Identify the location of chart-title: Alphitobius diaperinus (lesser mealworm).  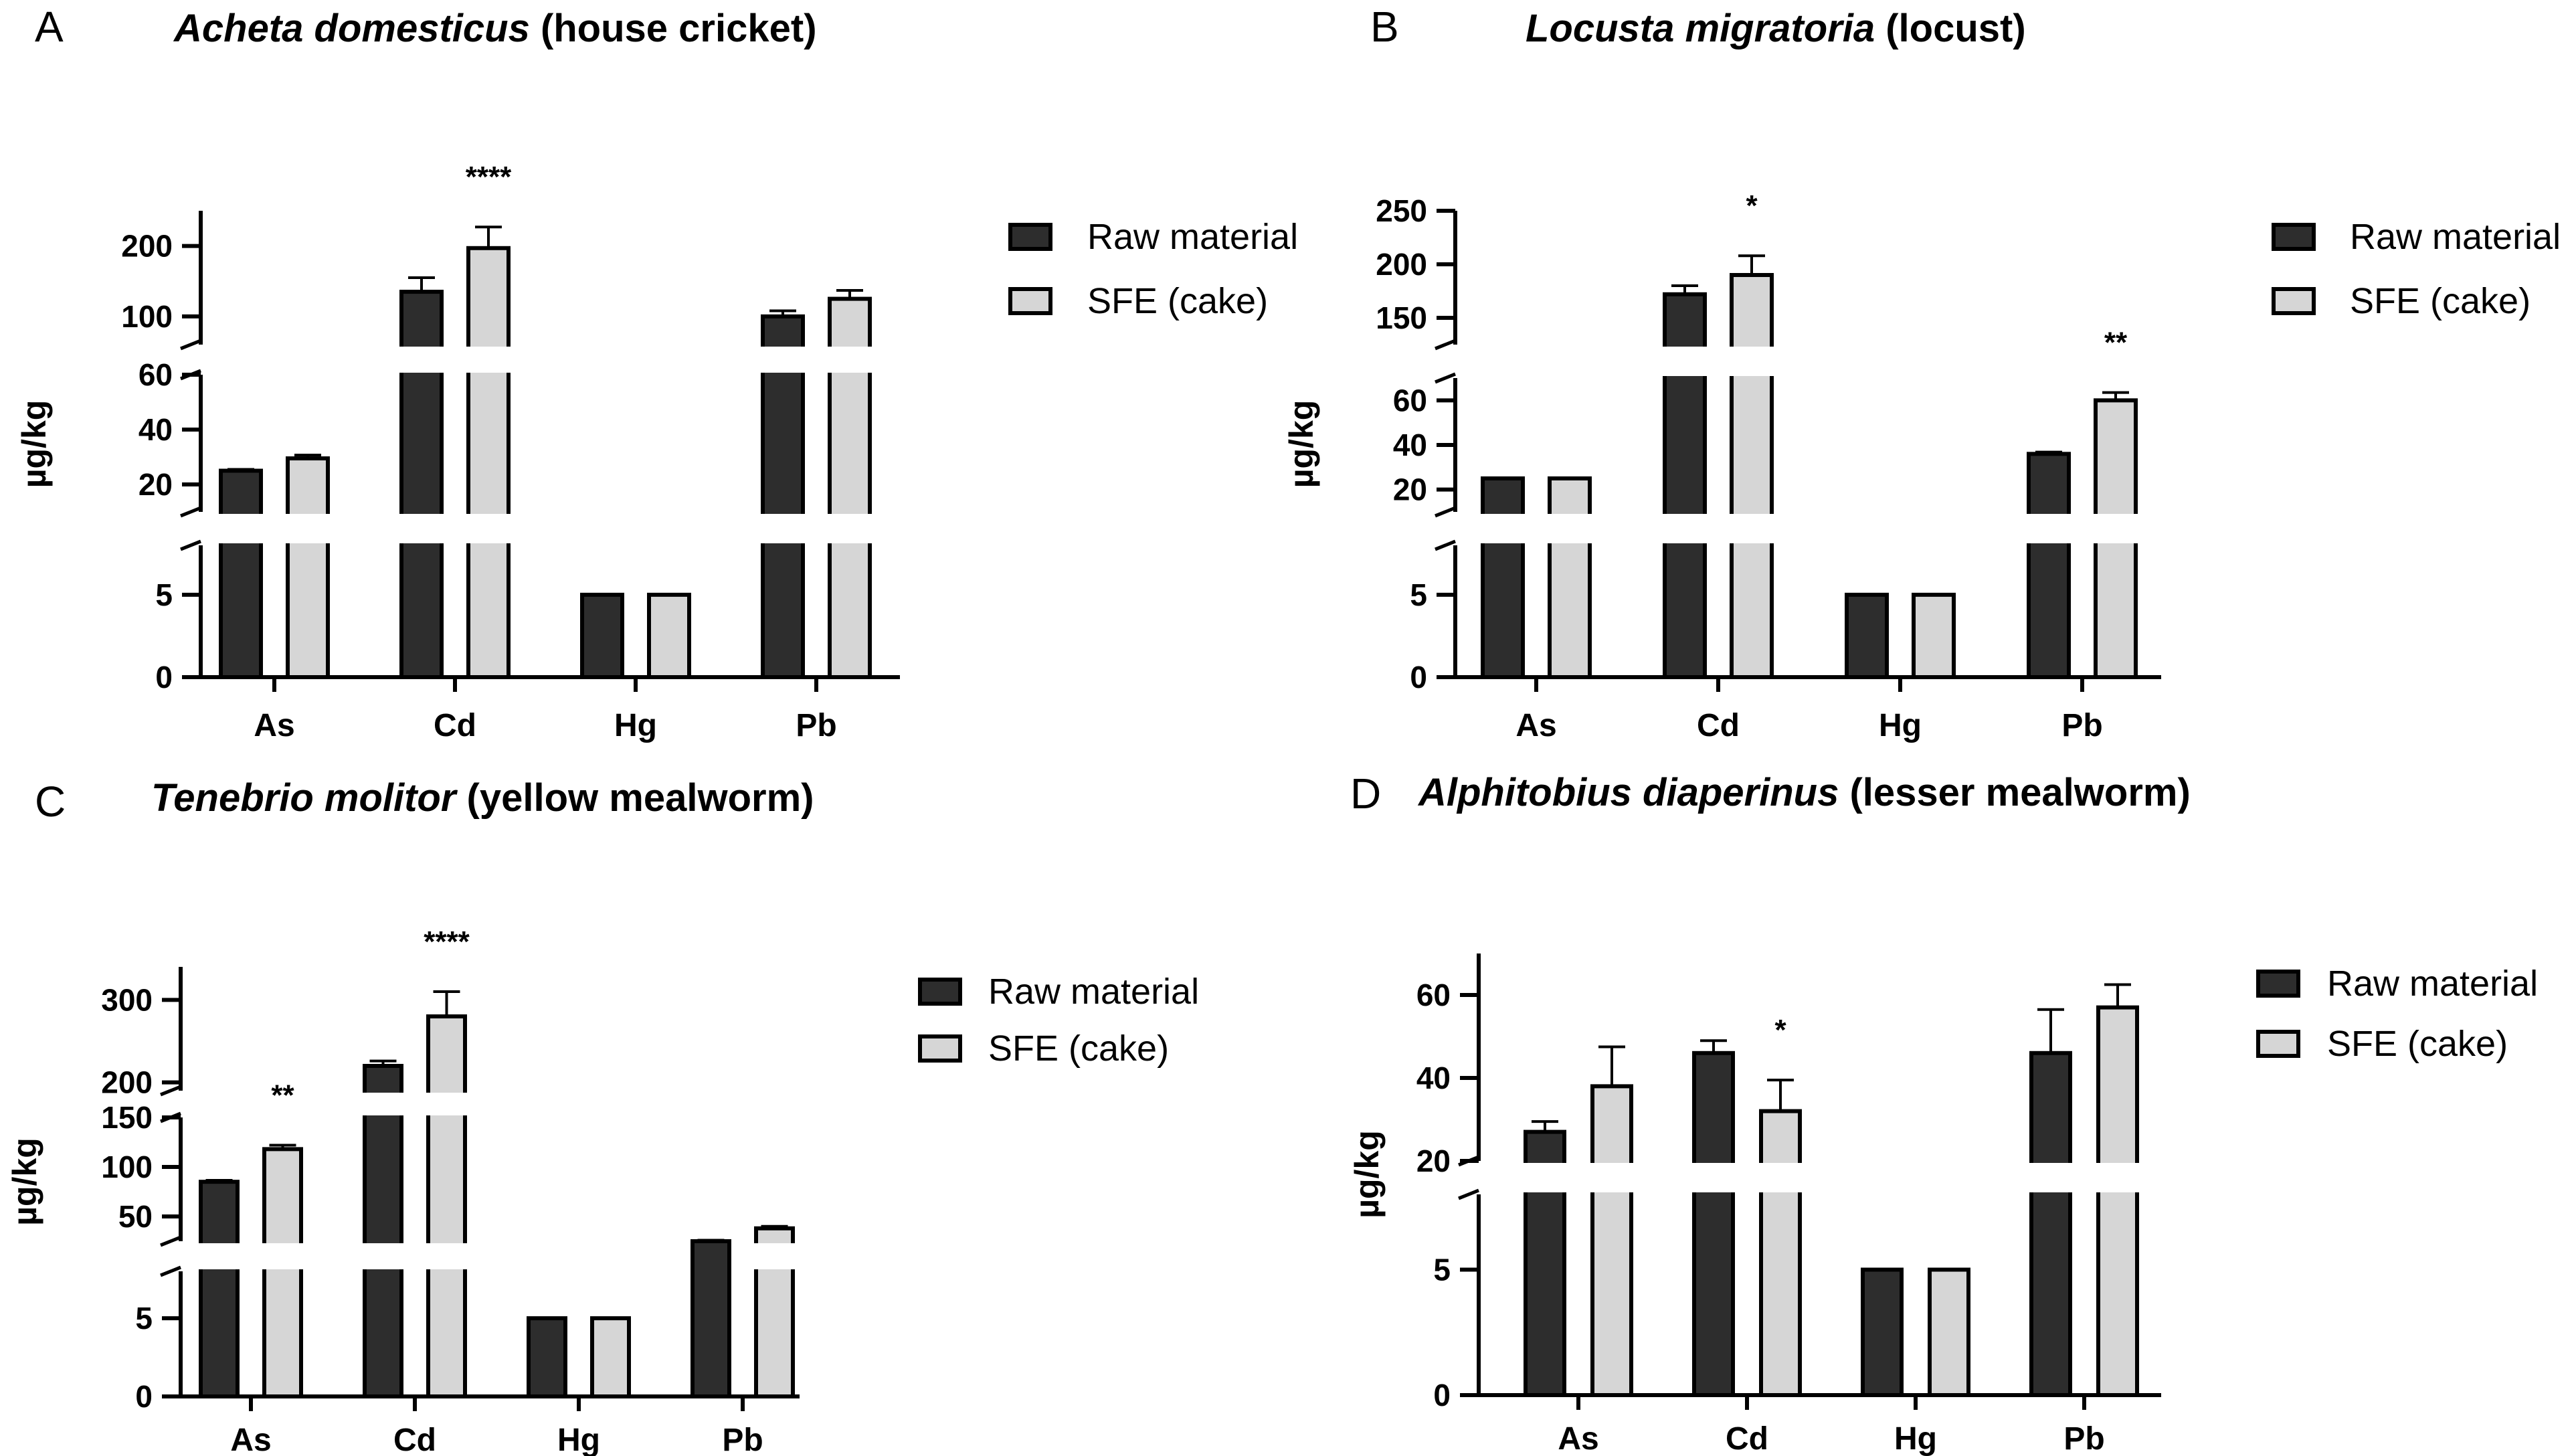
(1804, 792).